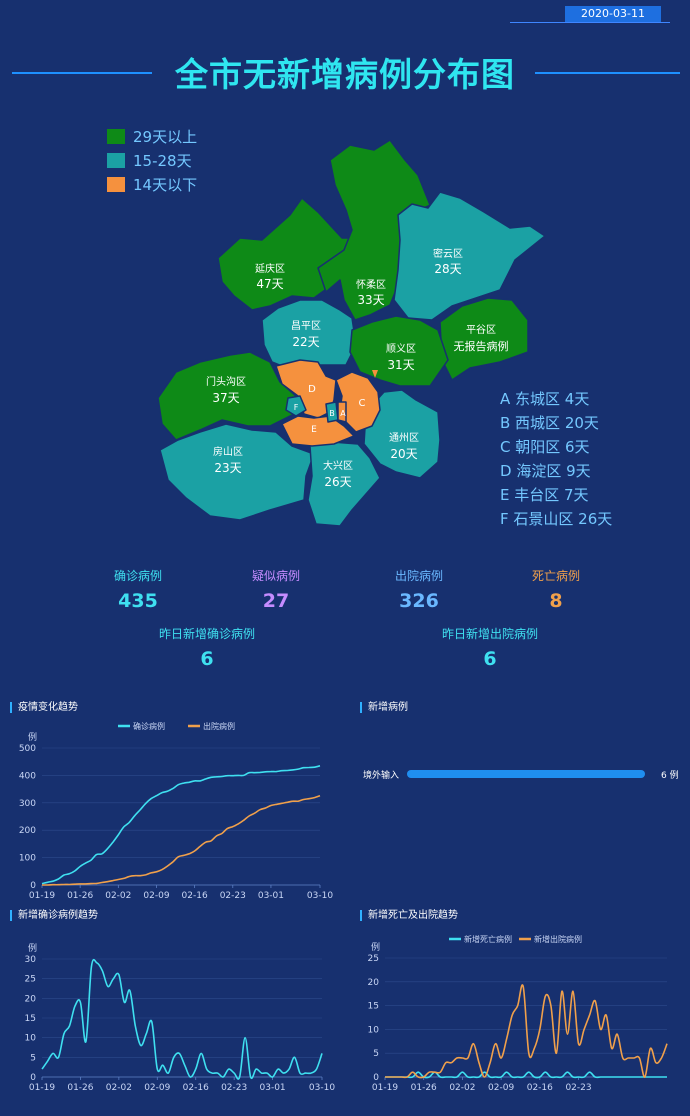 This screenshot has height=1116, width=690. Describe the element at coordinates (269, 284) in the screenshot. I see `map-label-yanqing-days: 47天` at that location.